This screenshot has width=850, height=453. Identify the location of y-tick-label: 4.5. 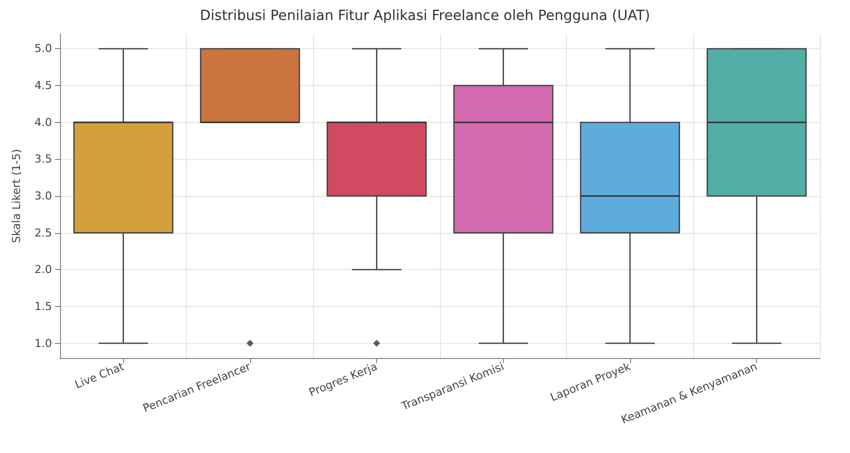
(43, 85).